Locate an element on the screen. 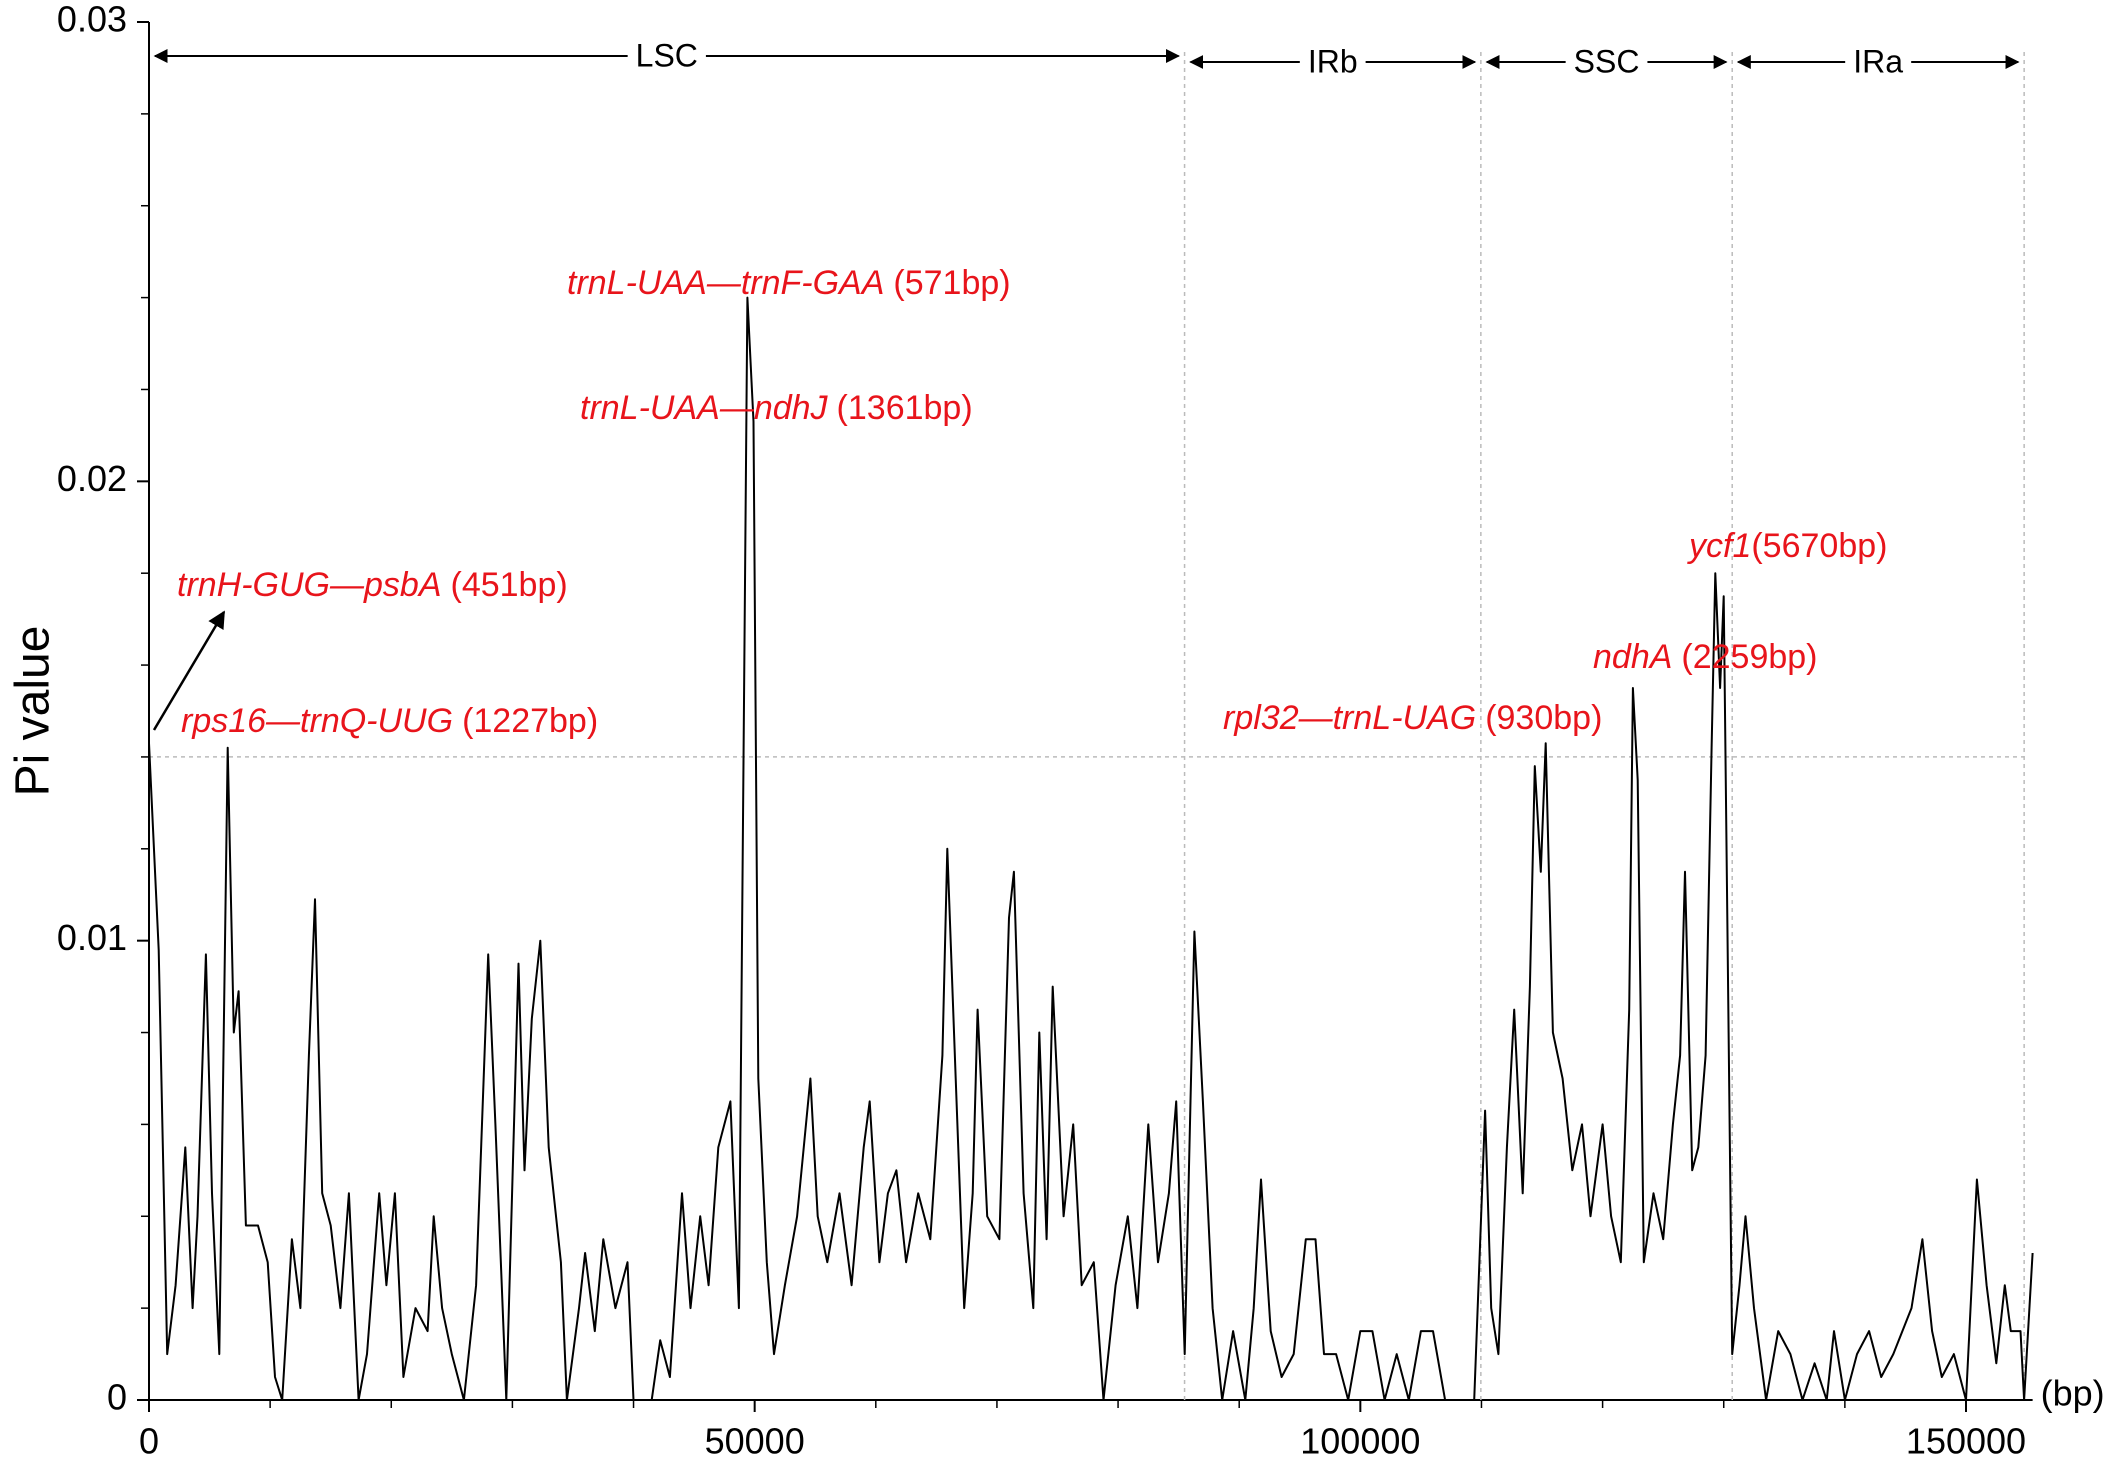  y-tick-label: 0.02 is located at coordinates (92, 478).